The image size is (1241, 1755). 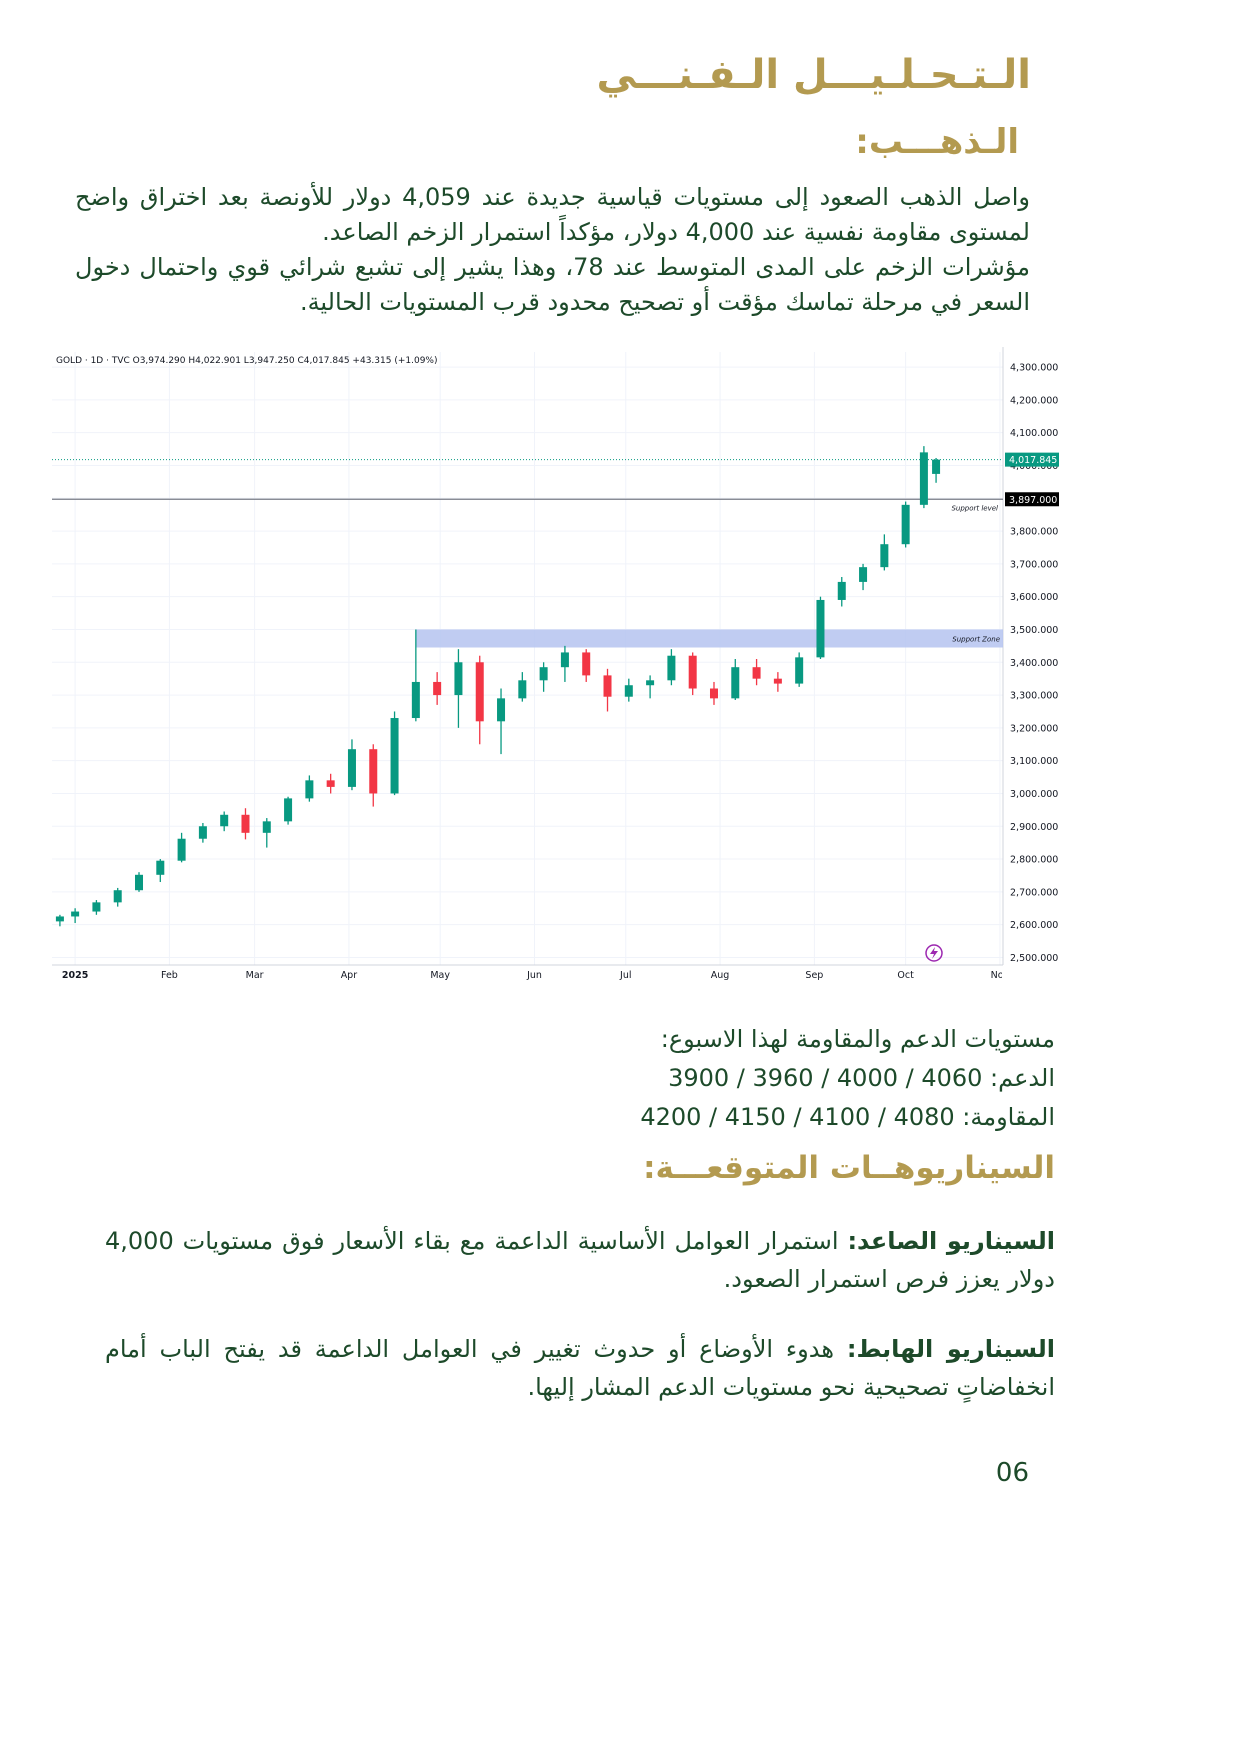 What do you see at coordinates (1012, 1473) in the screenshot?
I see `page-number: 06` at bounding box center [1012, 1473].